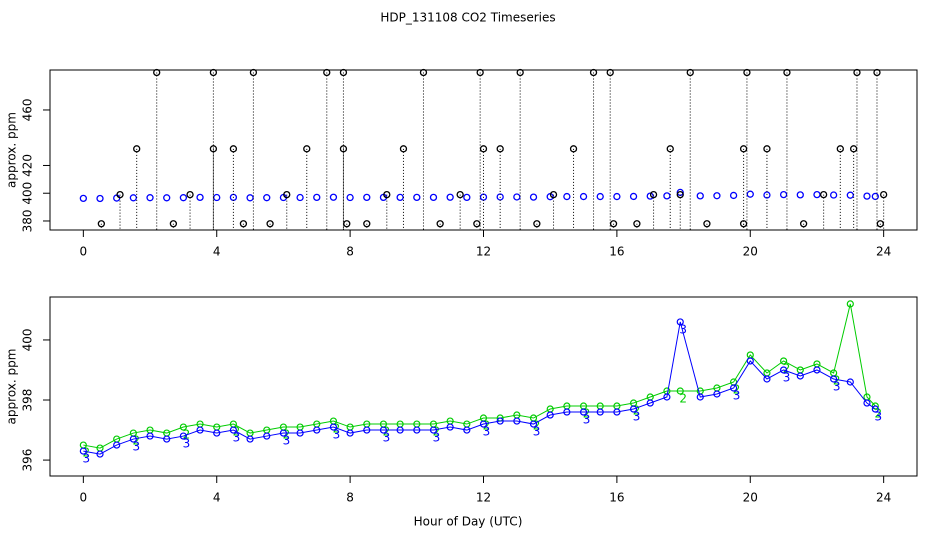  I want to click on y-tick-label: 396, so click(28, 460).